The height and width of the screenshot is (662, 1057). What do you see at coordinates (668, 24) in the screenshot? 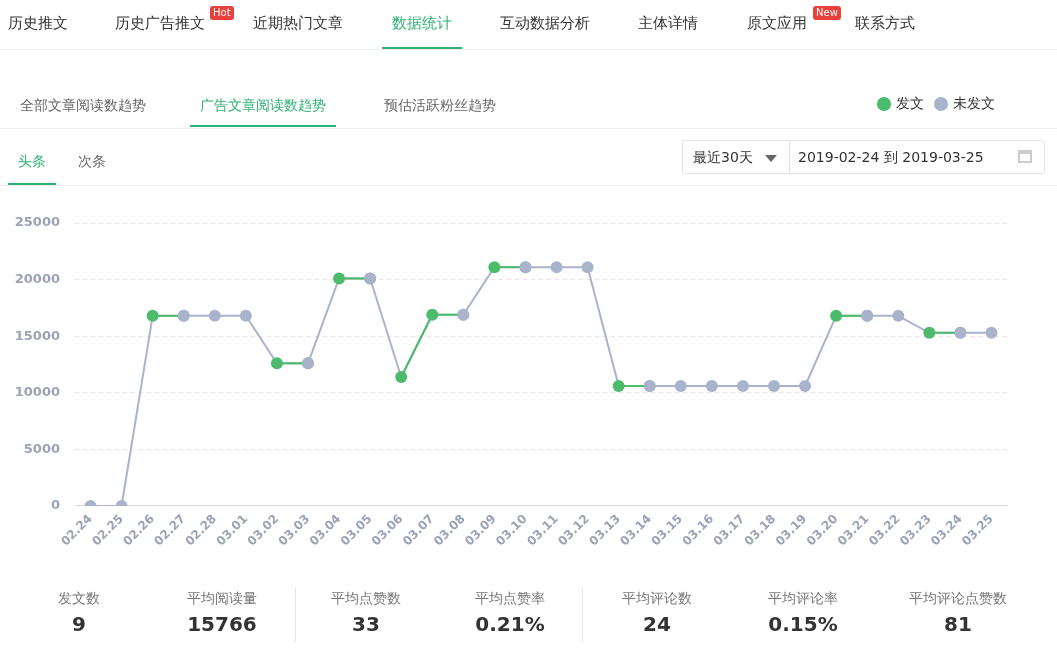
I see `text: 主体详情` at bounding box center [668, 24].